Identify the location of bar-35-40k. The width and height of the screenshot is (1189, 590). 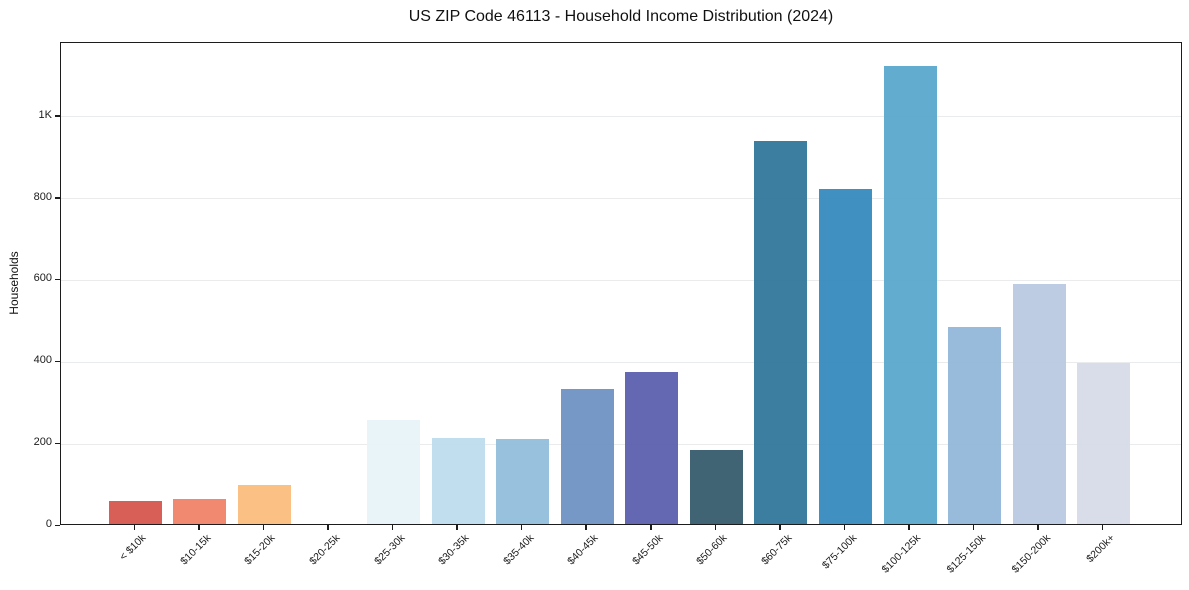
(523, 481).